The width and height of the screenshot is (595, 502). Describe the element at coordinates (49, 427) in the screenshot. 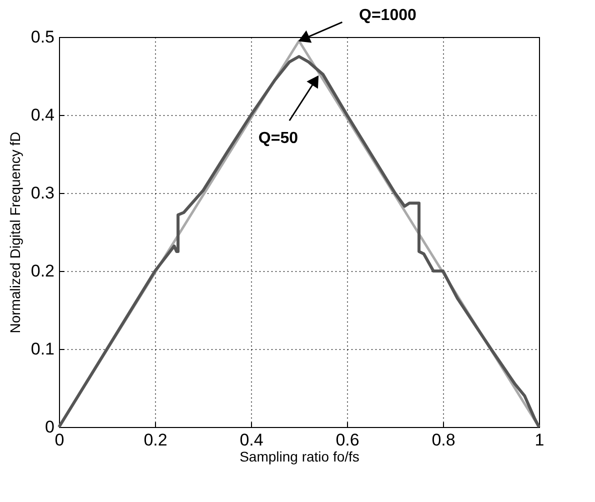

I see `y-tick-label: 0` at that location.